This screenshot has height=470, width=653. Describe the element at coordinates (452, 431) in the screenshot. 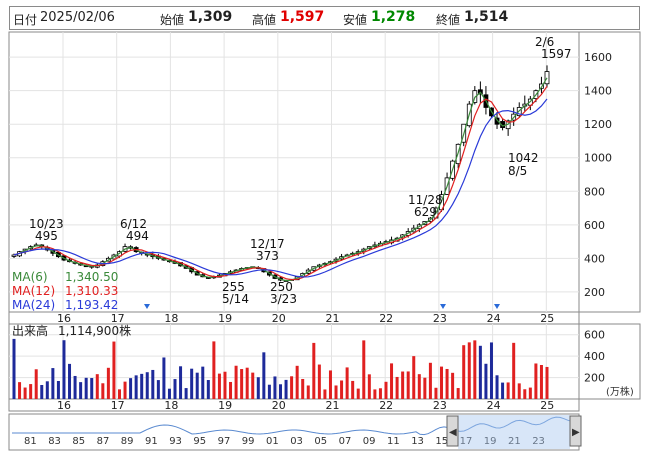

I see `navigator-left-handle` at that location.